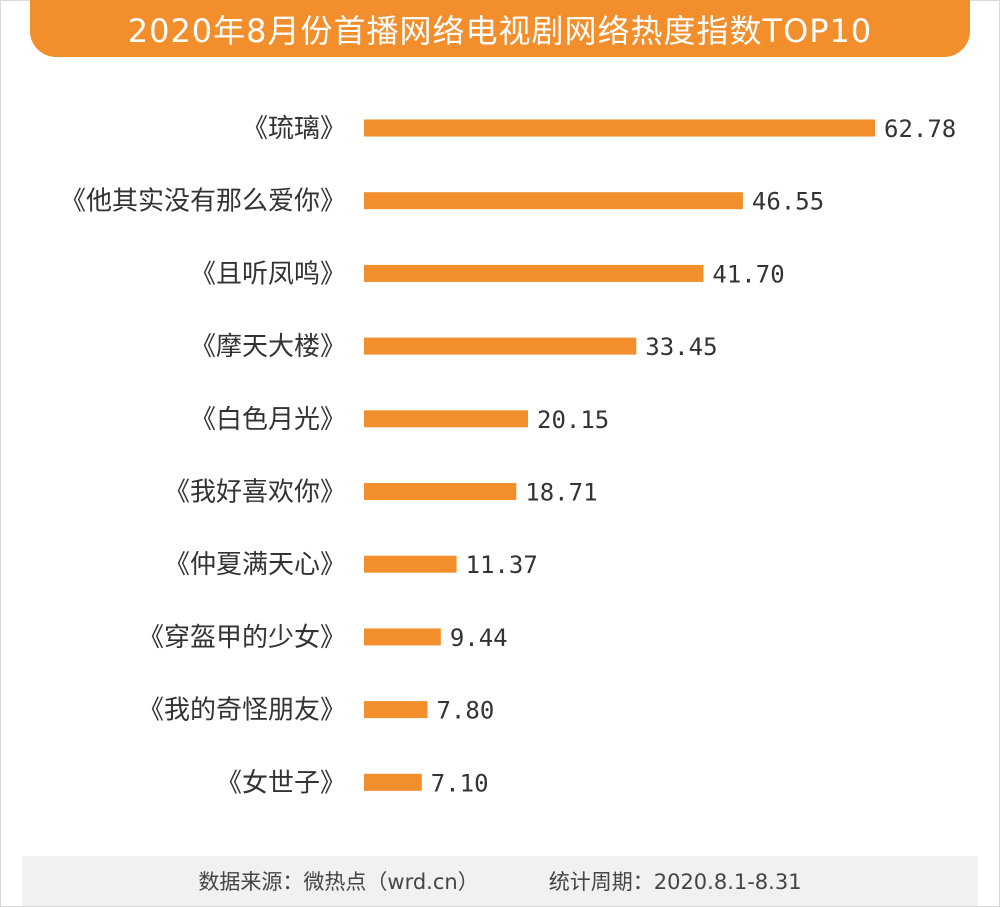 The height and width of the screenshot is (907, 1000). What do you see at coordinates (268, 420) in the screenshot?
I see `category-label: 《白色月光》` at bounding box center [268, 420].